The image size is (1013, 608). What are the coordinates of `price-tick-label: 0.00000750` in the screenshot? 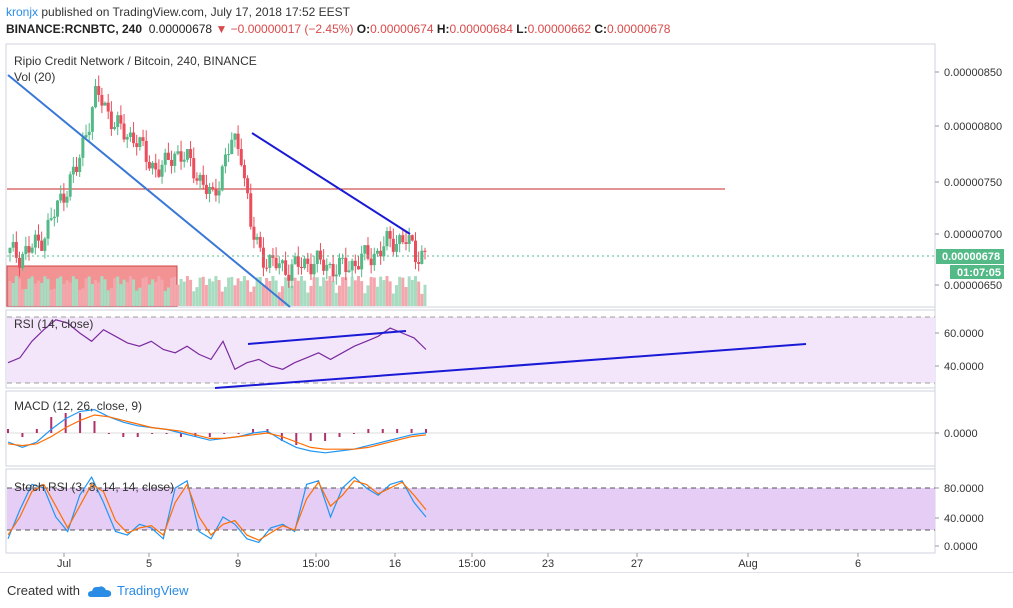 It's located at (973, 183).